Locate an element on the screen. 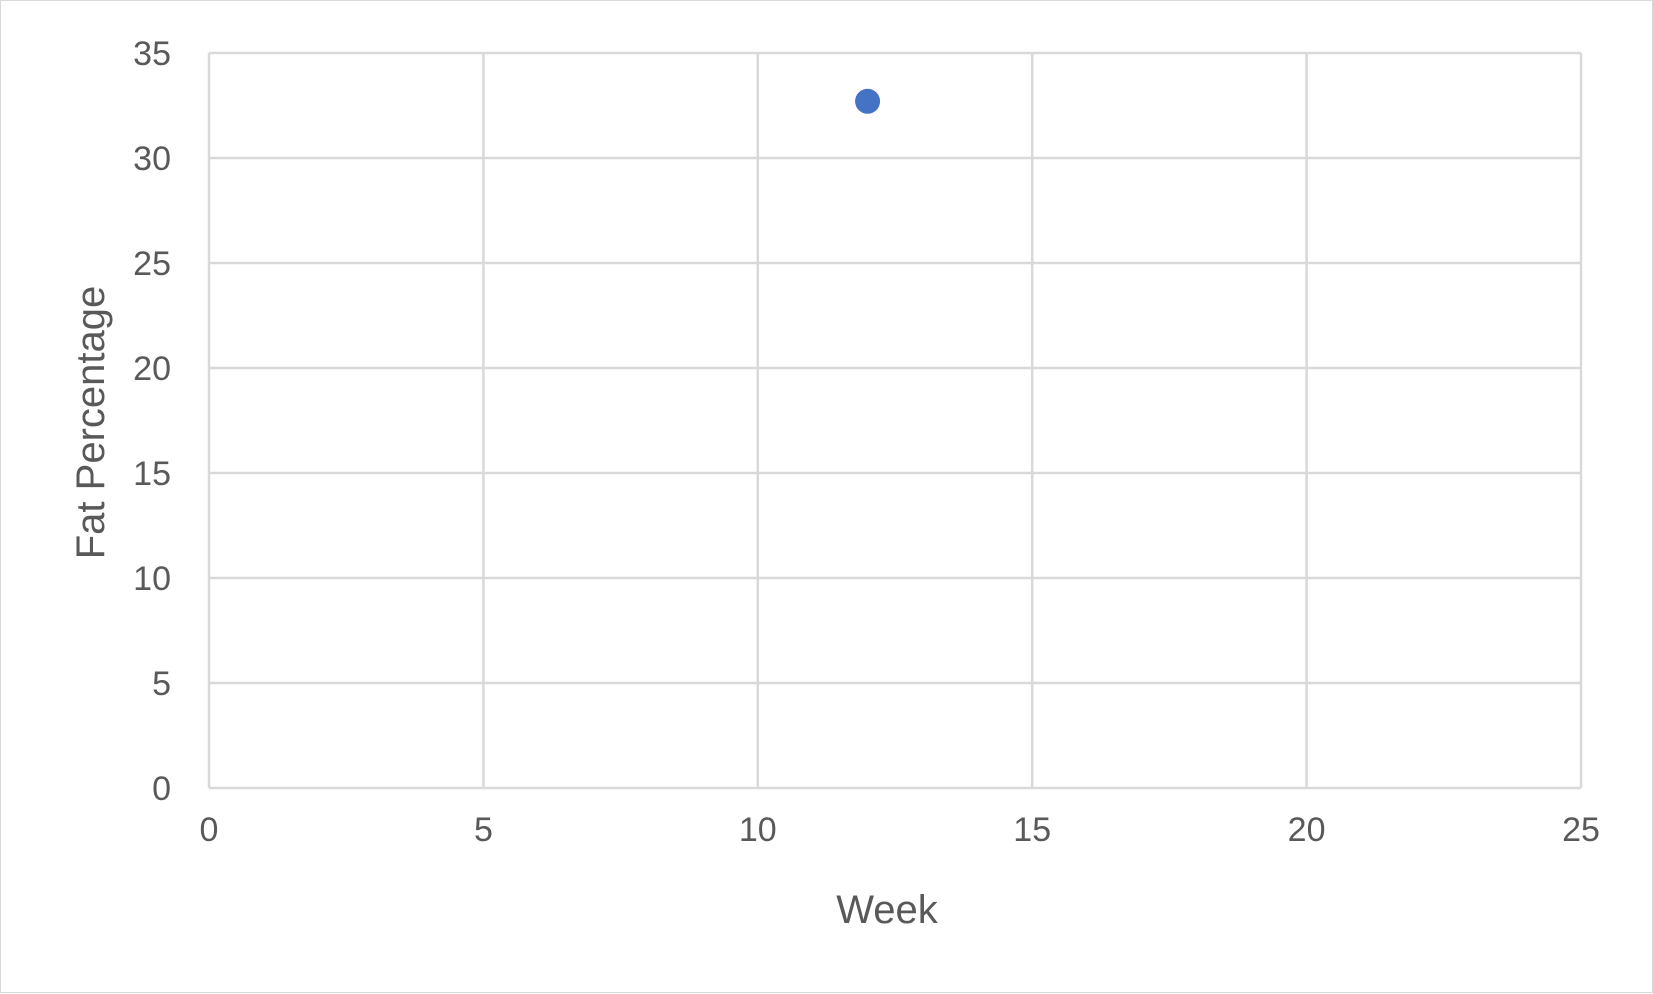 The image size is (1653, 994). x-axis-title: Week is located at coordinates (887, 910).